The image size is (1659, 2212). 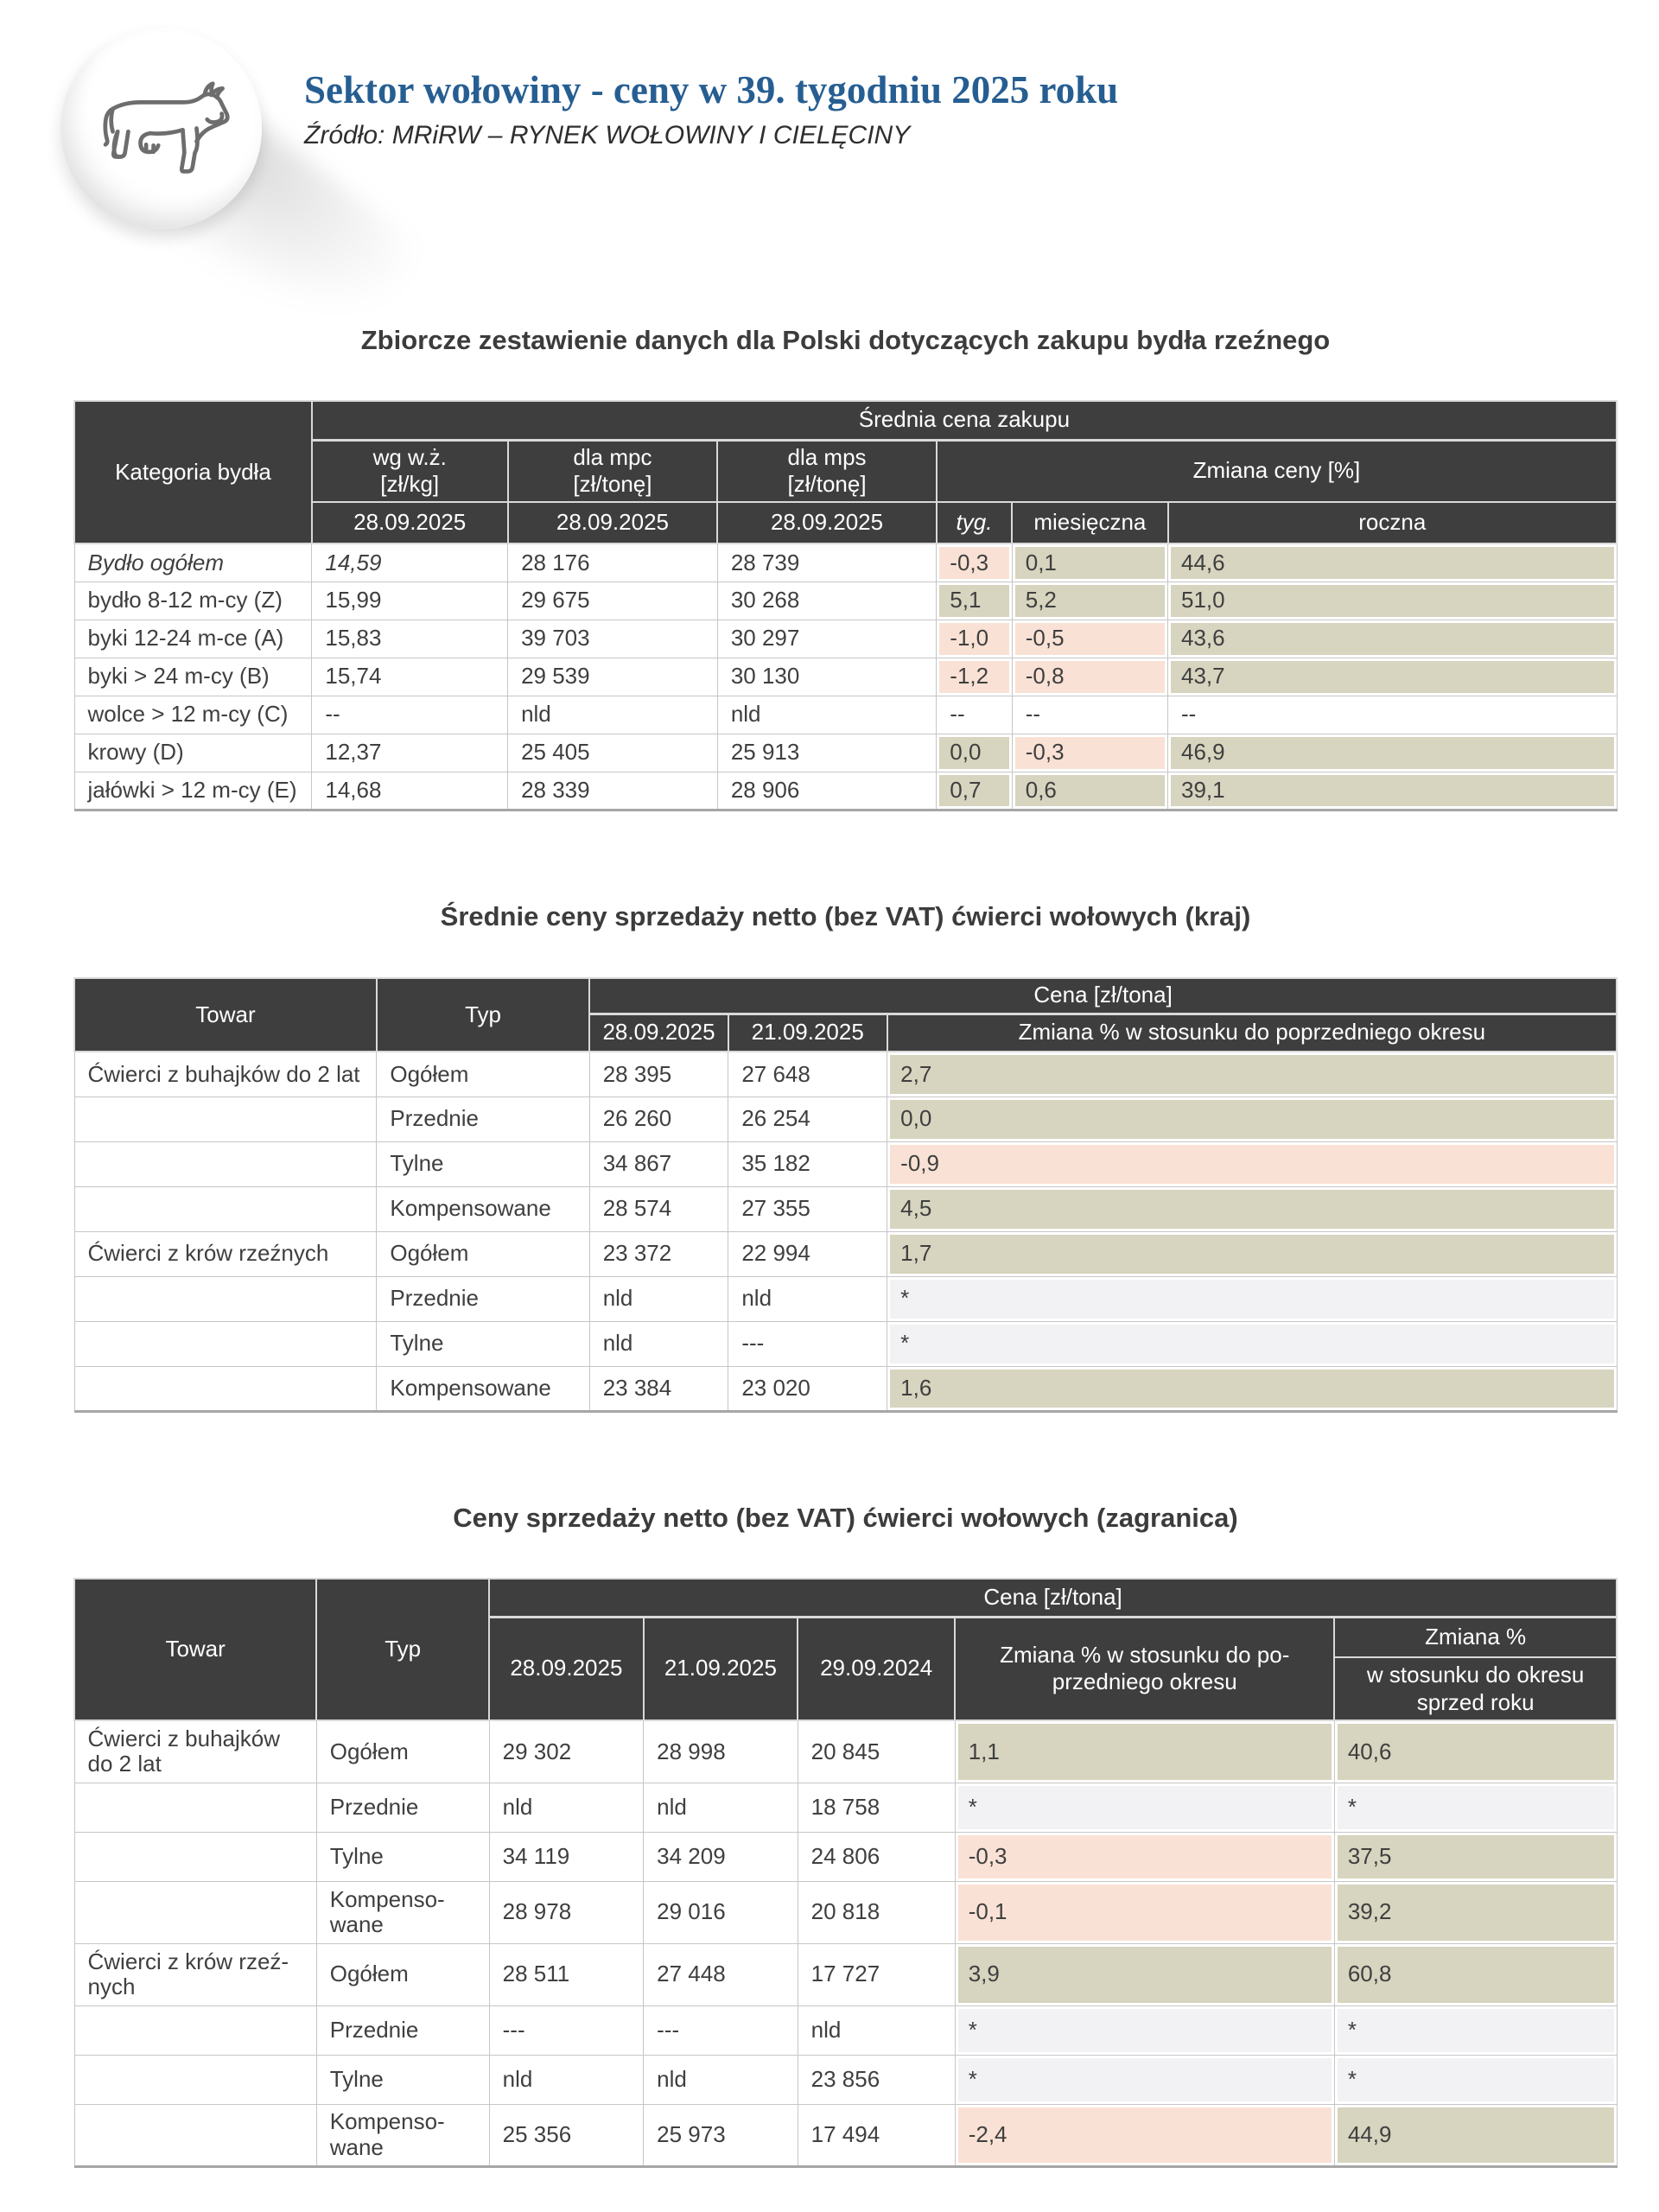 I want to click on change-cell: 43,6, so click(x=1392, y=638).